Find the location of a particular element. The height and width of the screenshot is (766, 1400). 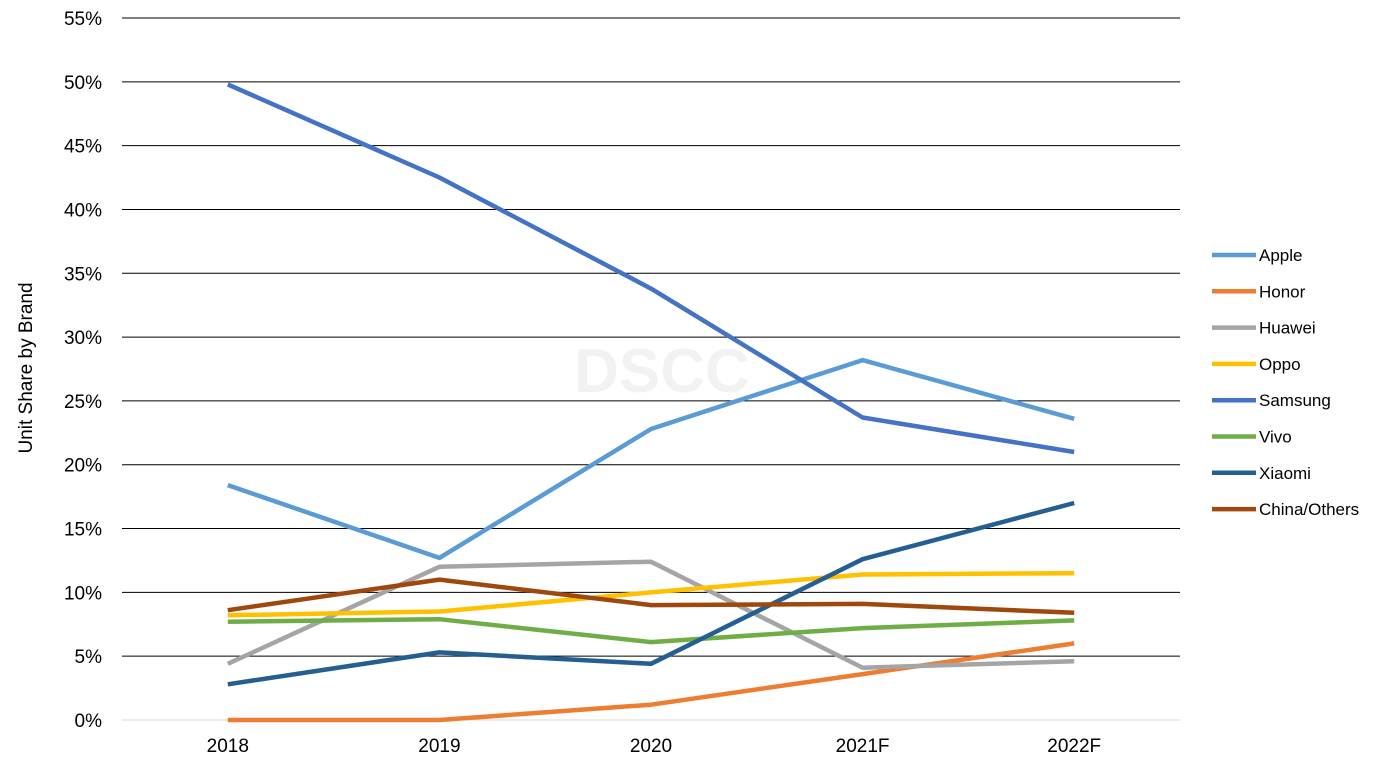

y-axis-title: Unit Share by Brand is located at coordinates (26, 367).